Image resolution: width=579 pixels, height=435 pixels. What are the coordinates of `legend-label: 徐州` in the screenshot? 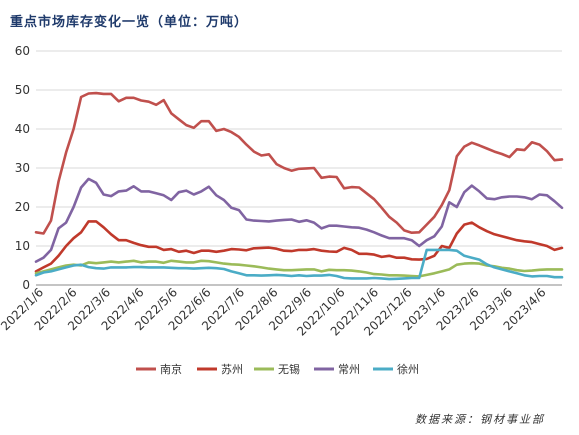 It's located at (408, 369).